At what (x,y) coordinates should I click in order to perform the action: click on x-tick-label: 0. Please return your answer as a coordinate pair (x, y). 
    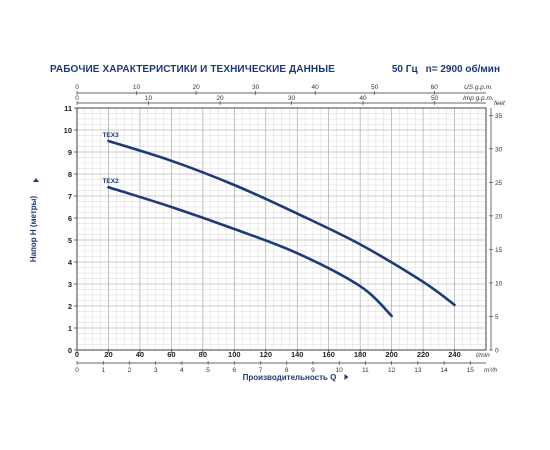
    Looking at the image, I should click on (77, 354).